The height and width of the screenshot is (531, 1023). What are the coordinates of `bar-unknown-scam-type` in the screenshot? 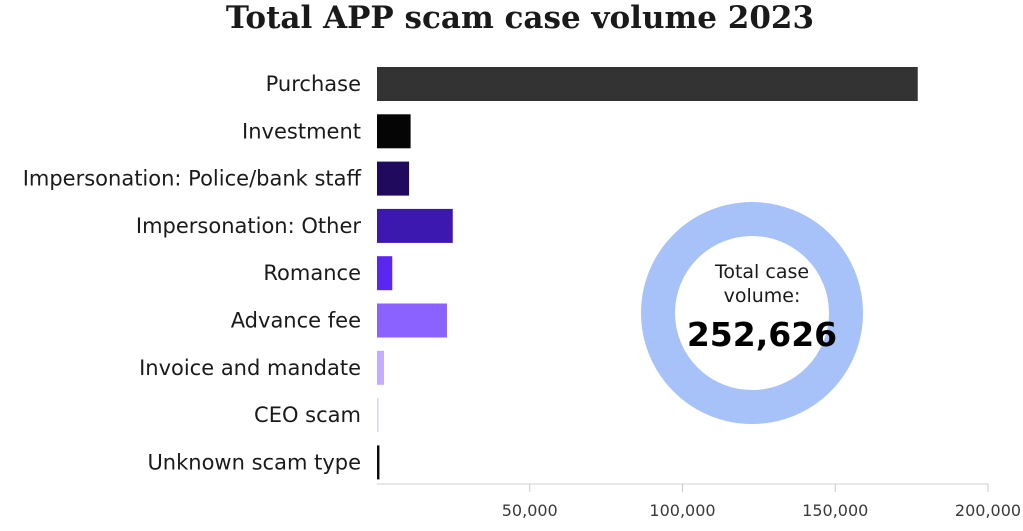 It's located at (378, 462).